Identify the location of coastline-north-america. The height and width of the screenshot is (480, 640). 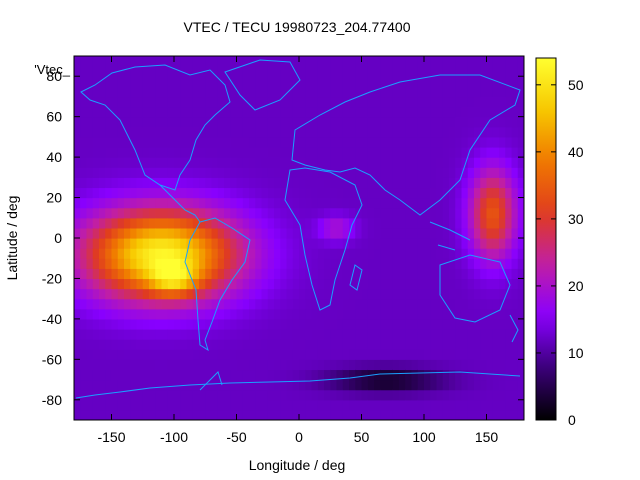
(155, 127).